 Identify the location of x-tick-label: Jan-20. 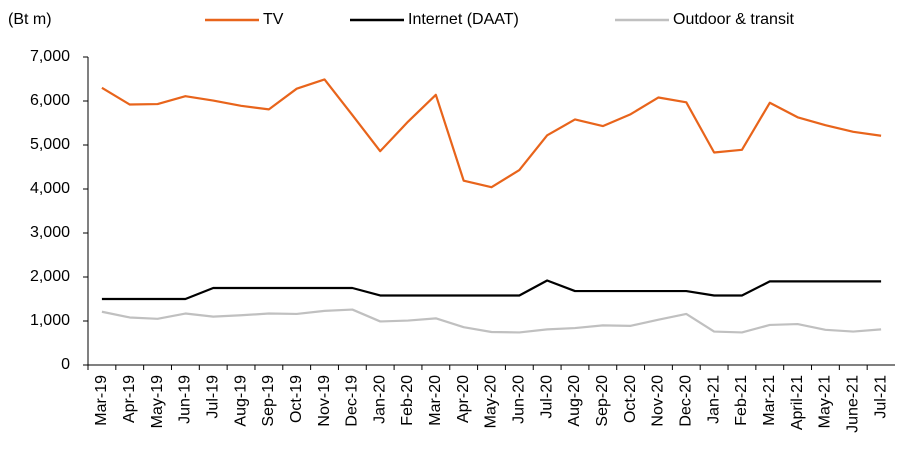
(379, 399).